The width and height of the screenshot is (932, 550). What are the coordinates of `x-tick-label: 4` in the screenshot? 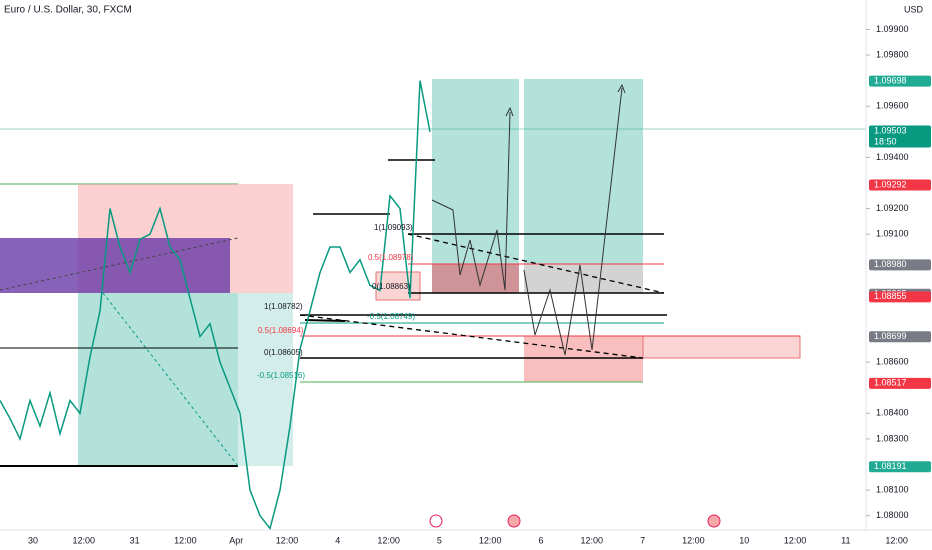 It's located at (337, 540).